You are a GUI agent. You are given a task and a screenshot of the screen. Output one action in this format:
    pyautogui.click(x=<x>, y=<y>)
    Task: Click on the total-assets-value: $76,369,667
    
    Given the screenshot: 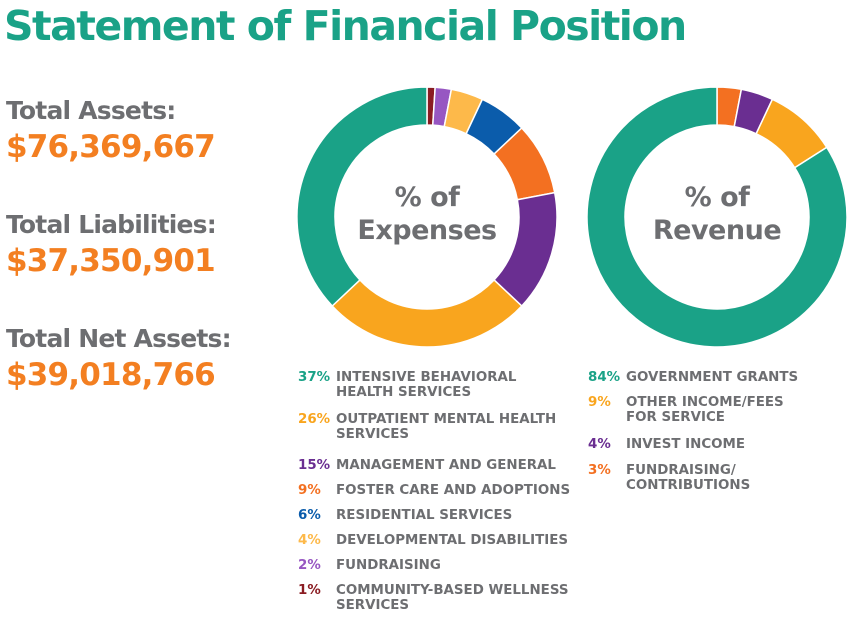 What is the action you would take?
    pyautogui.click(x=111, y=147)
    